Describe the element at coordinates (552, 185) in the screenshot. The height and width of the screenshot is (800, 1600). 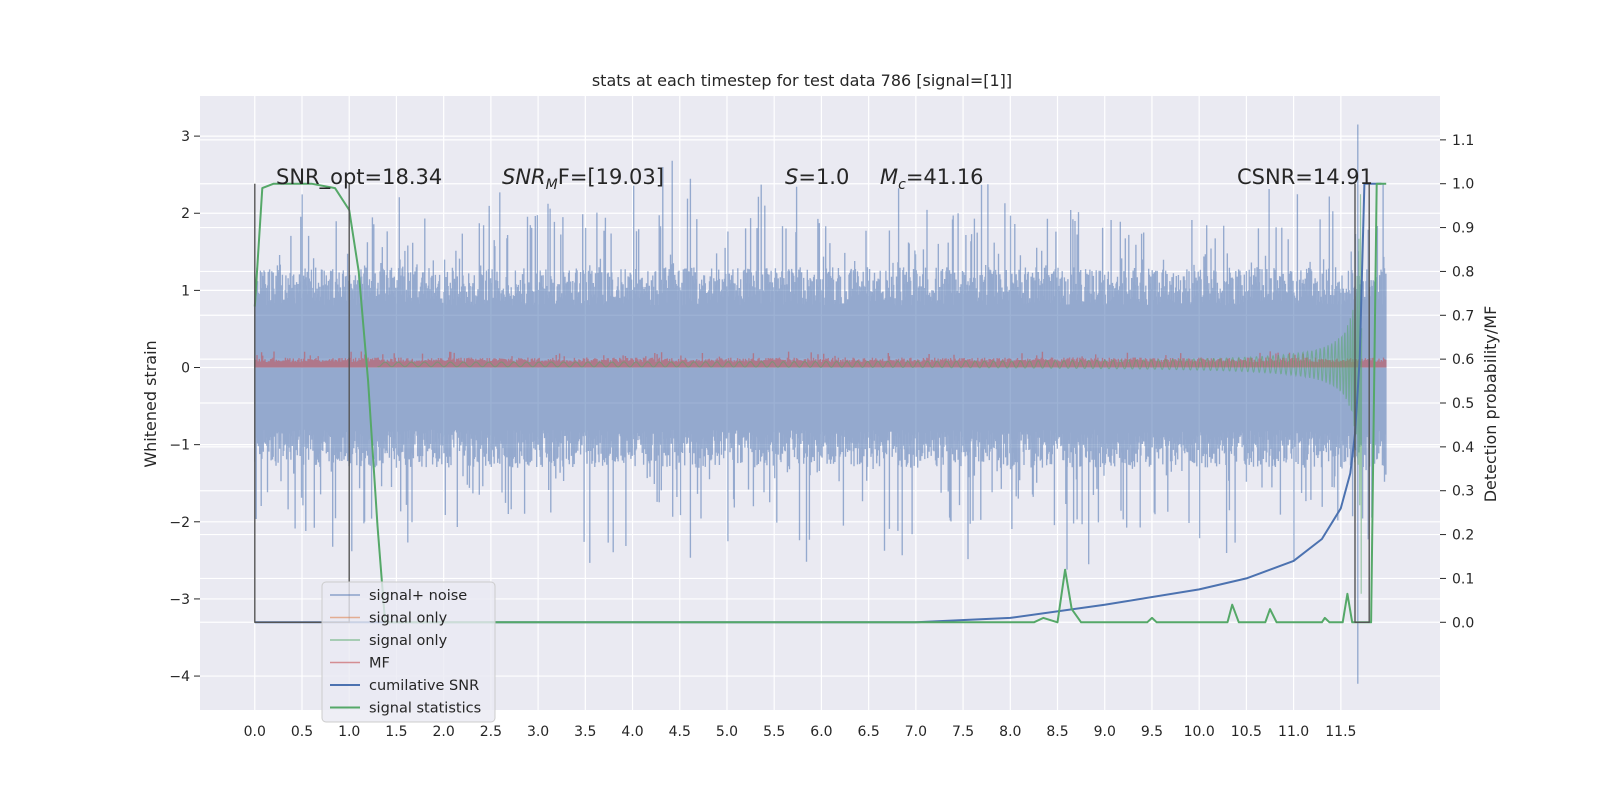
I see `snr-mf-sub: M` at that location.